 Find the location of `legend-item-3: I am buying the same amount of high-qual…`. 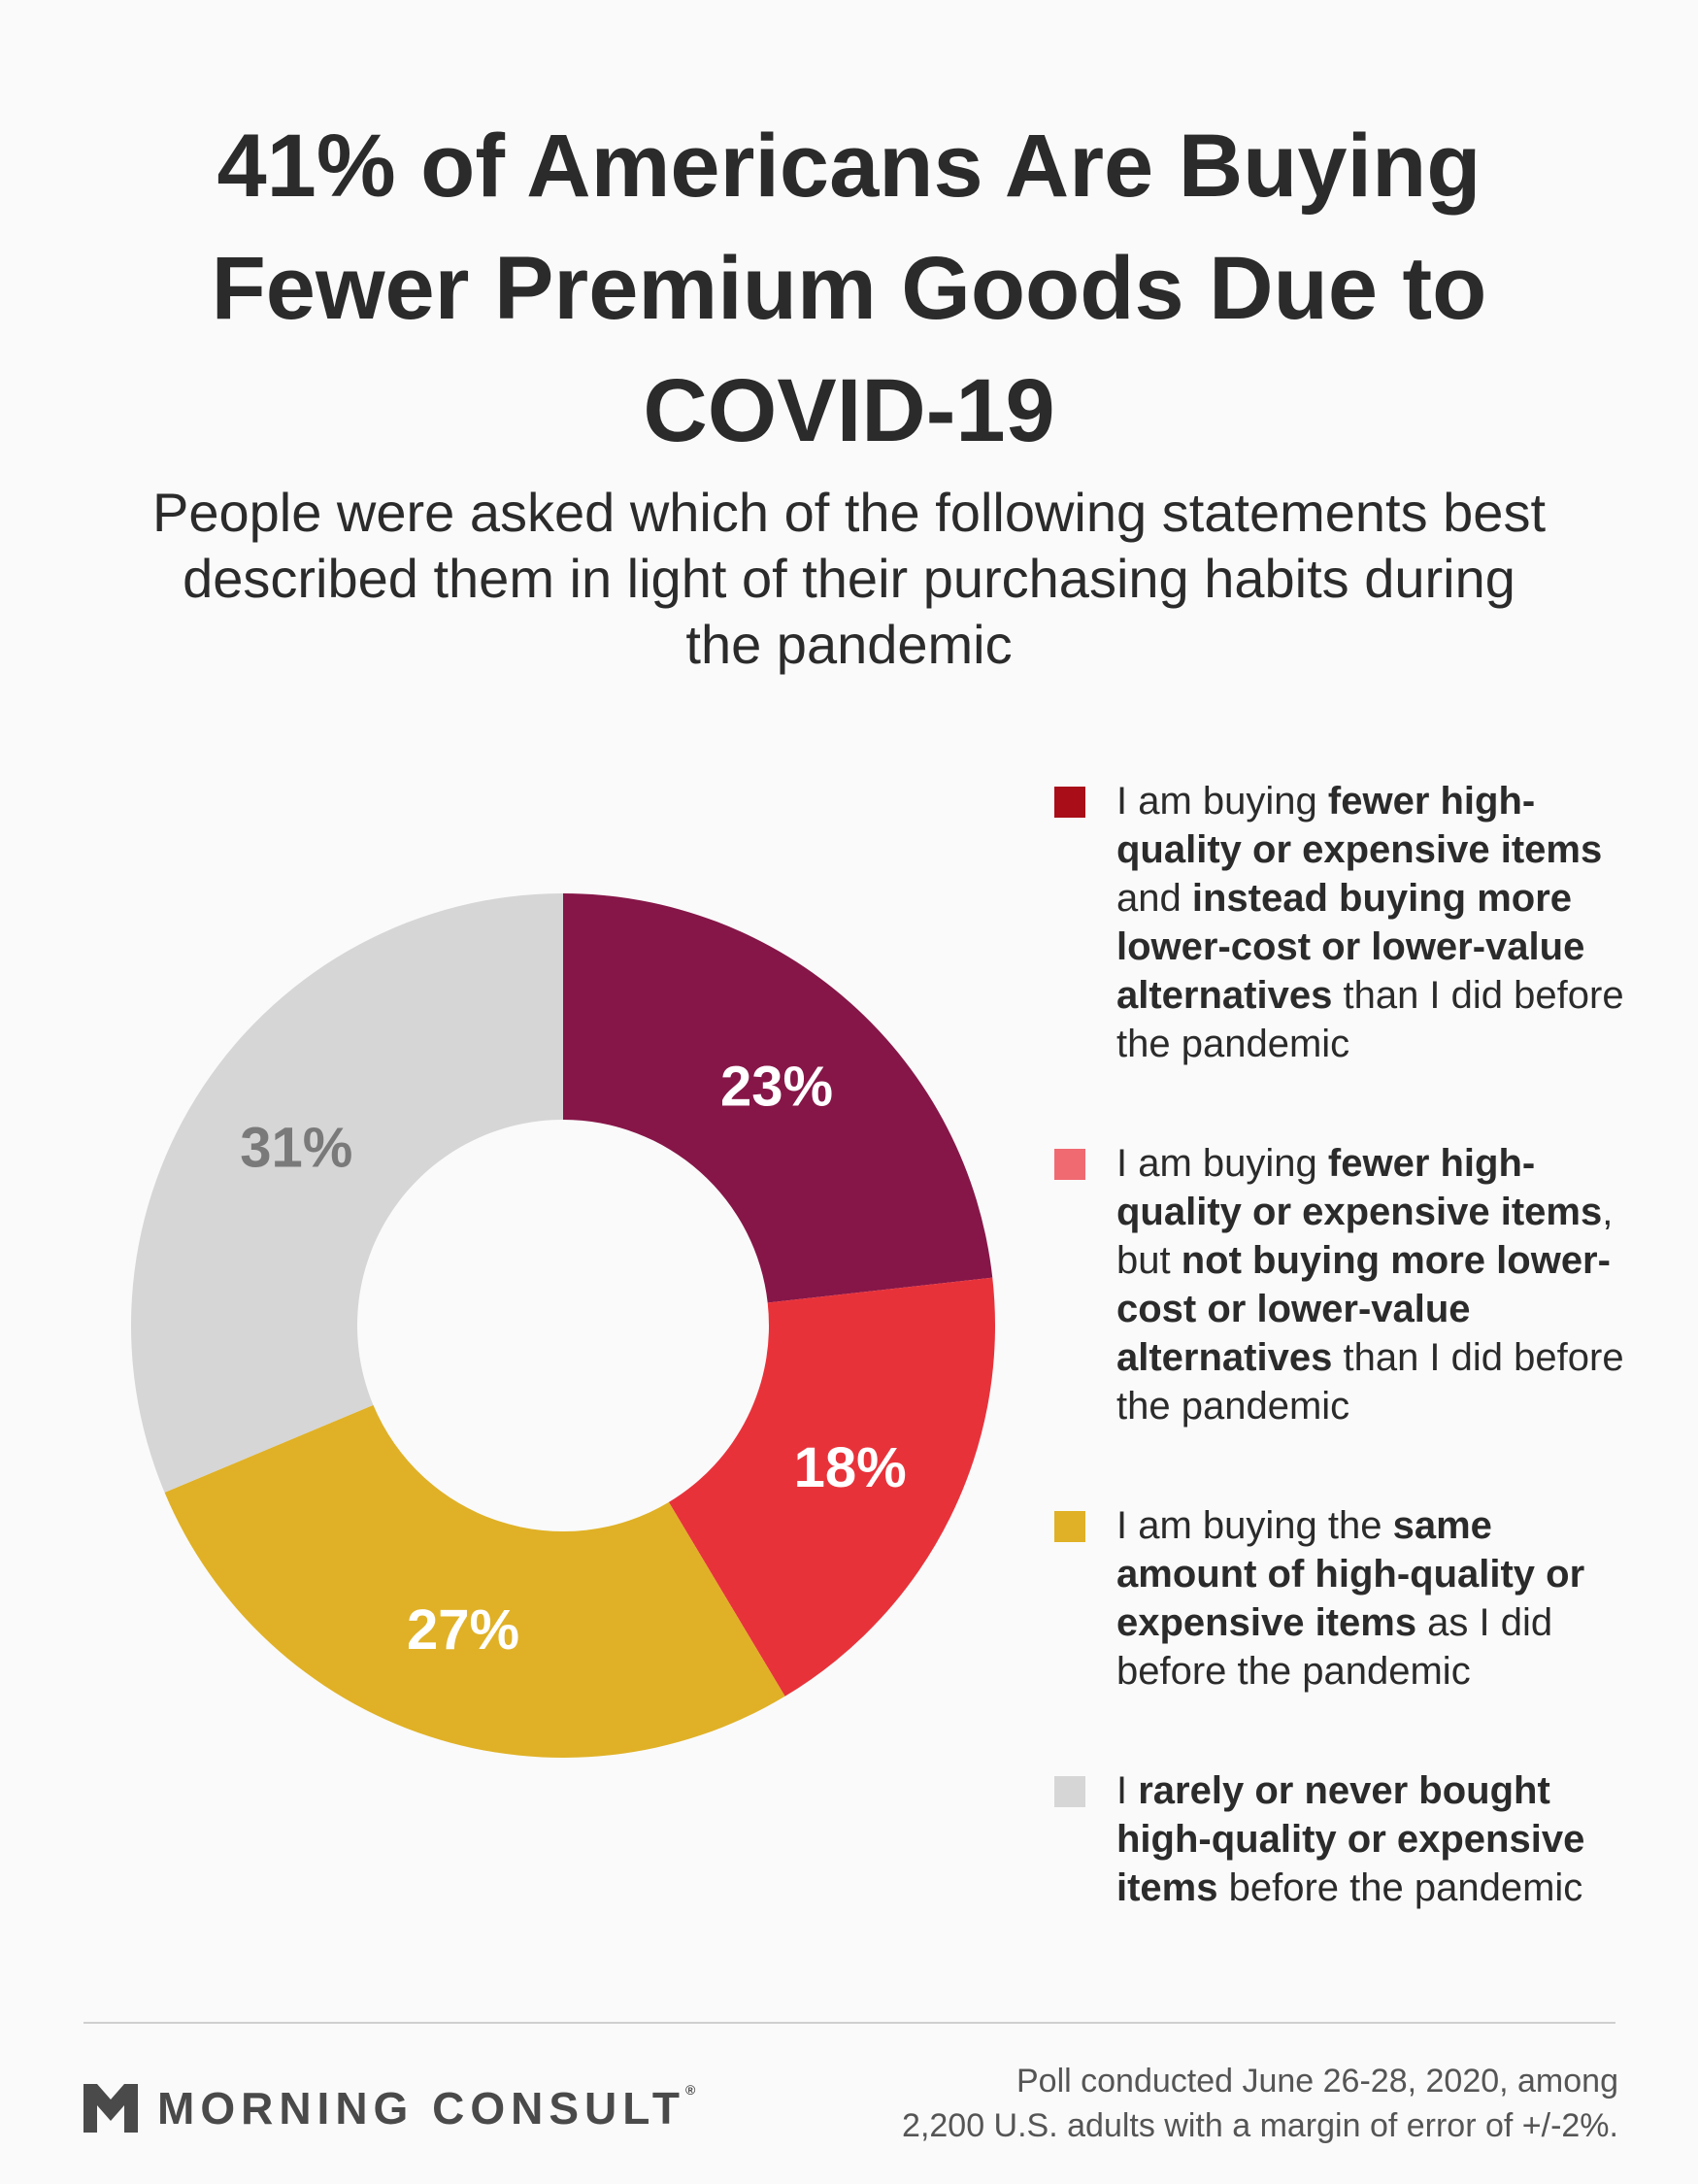

legend-item-3: I am buying the same amount of high-qual… is located at coordinates (1345, 1598).